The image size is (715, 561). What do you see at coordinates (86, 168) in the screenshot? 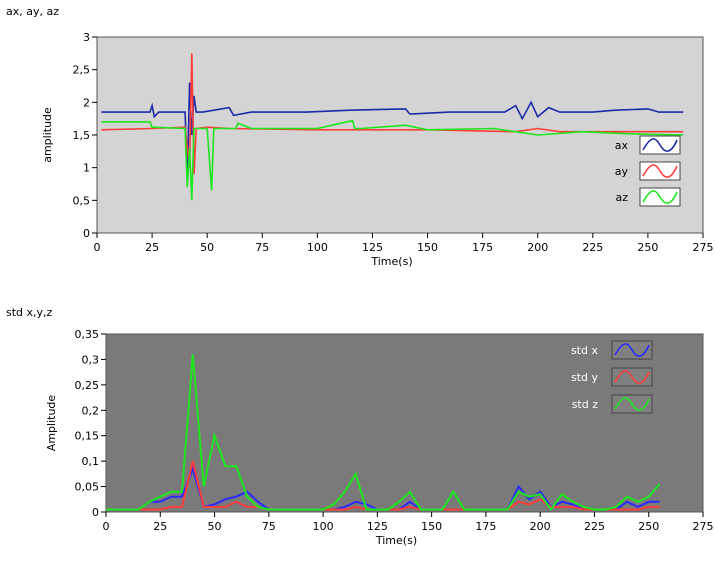
I see `y-tick-label: 1` at bounding box center [86, 168].